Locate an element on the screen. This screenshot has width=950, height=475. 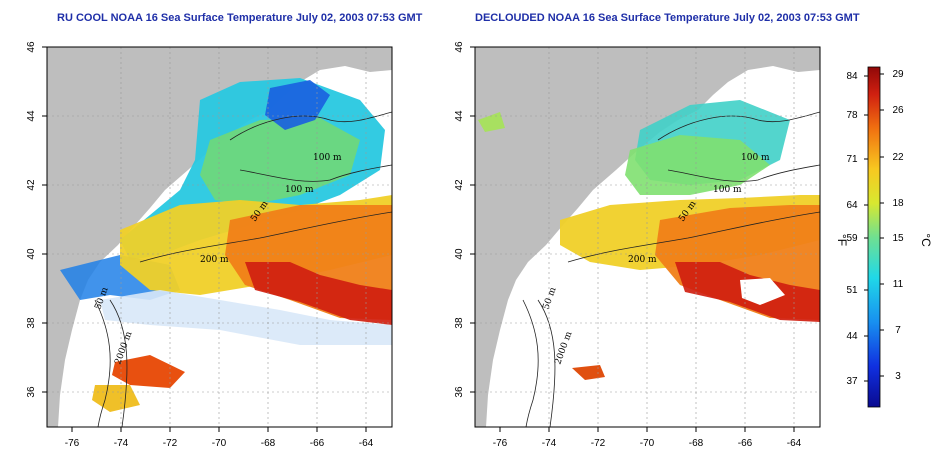
sst-cloud-gap is located at coordinates (762, 291).